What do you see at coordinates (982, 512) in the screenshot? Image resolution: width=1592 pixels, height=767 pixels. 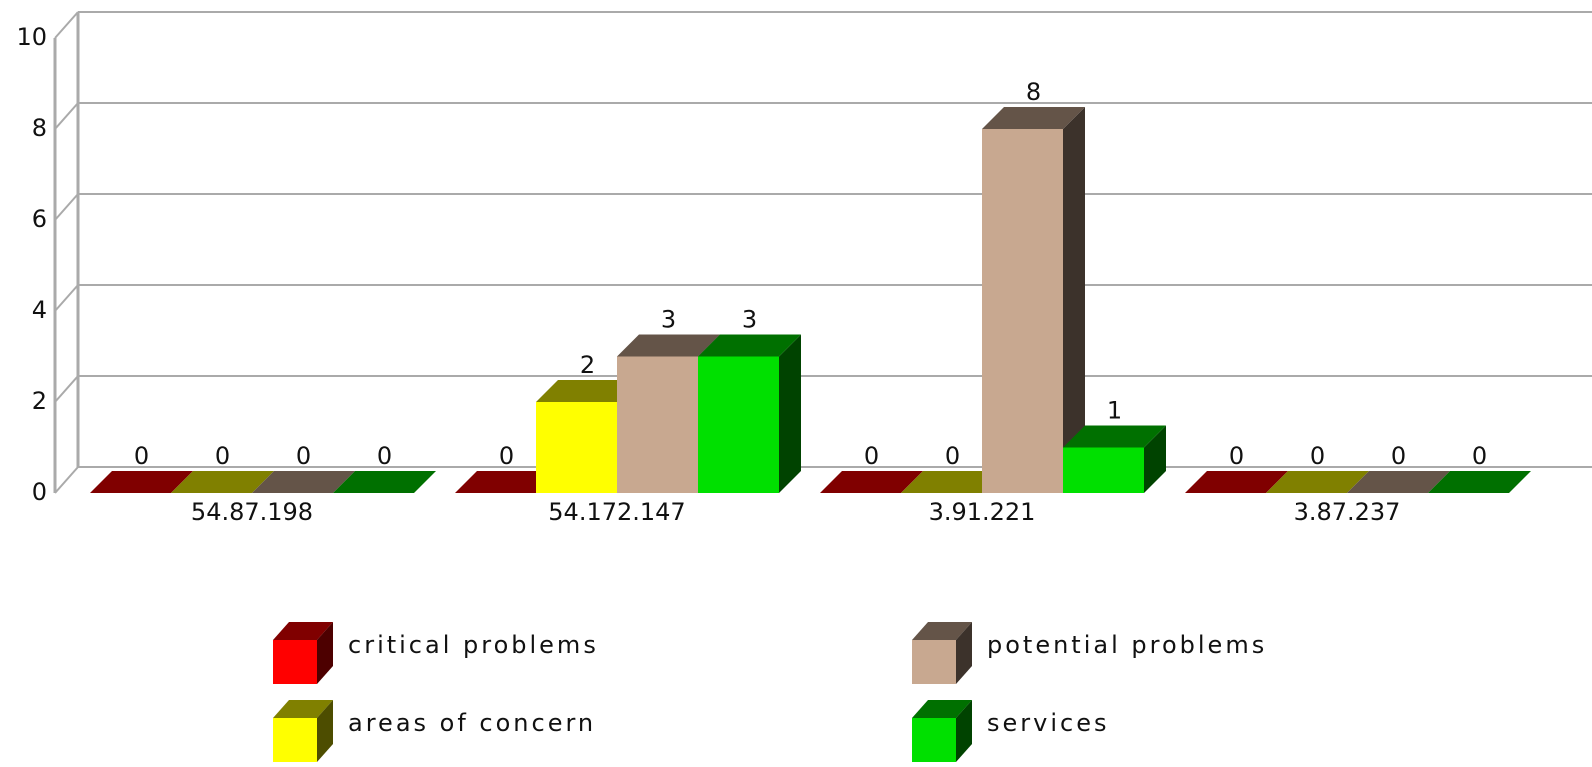 I see `x-tick-label: 3.91.221` at bounding box center [982, 512].